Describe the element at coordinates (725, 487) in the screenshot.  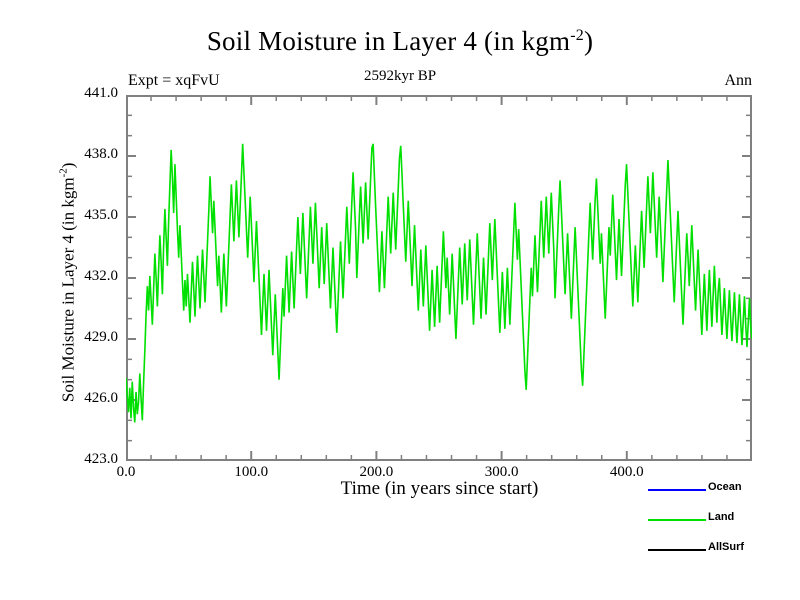
I see `legend-label: Ocean` at that location.